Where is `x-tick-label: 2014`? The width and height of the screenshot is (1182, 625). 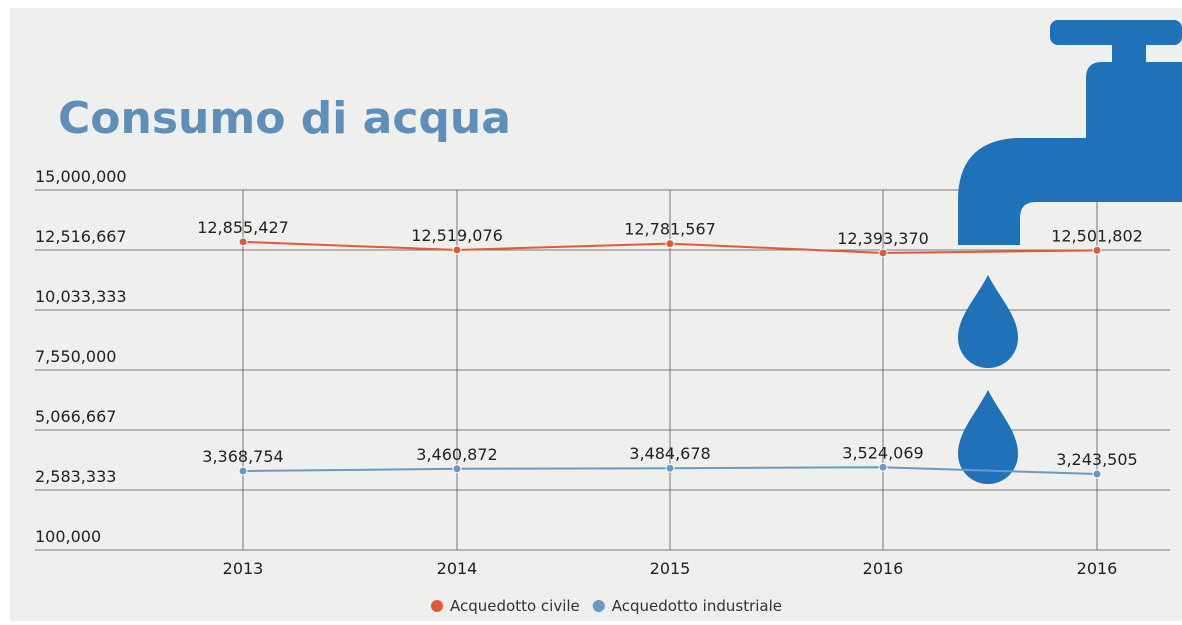 x-tick-label: 2014 is located at coordinates (457, 568).